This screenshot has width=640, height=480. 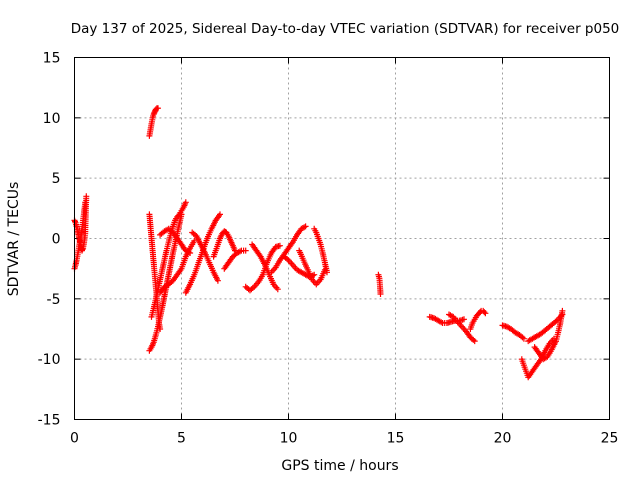 What do you see at coordinates (49, 360) in the screenshot?
I see `y-tick-label: -10` at bounding box center [49, 360].